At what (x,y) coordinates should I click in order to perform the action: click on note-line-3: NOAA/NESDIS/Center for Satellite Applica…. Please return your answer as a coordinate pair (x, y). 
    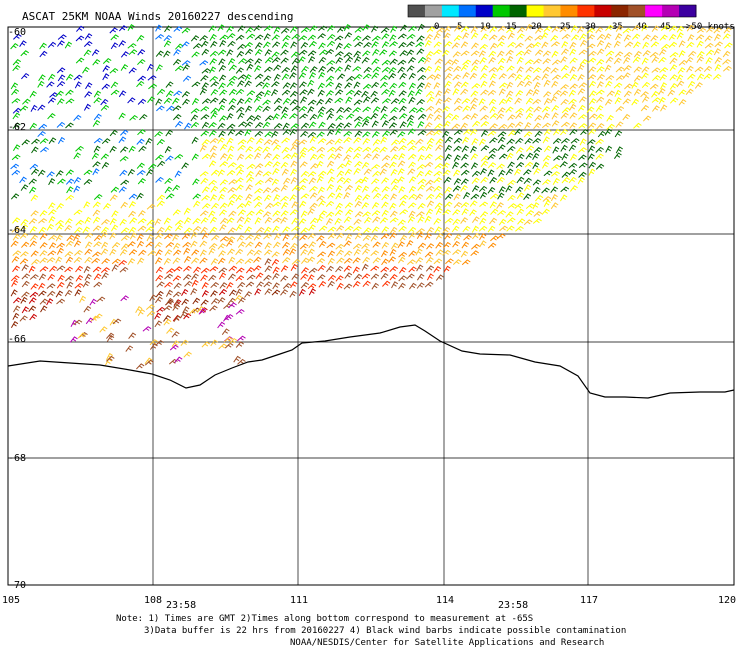
    Looking at the image, I should click on (447, 643).